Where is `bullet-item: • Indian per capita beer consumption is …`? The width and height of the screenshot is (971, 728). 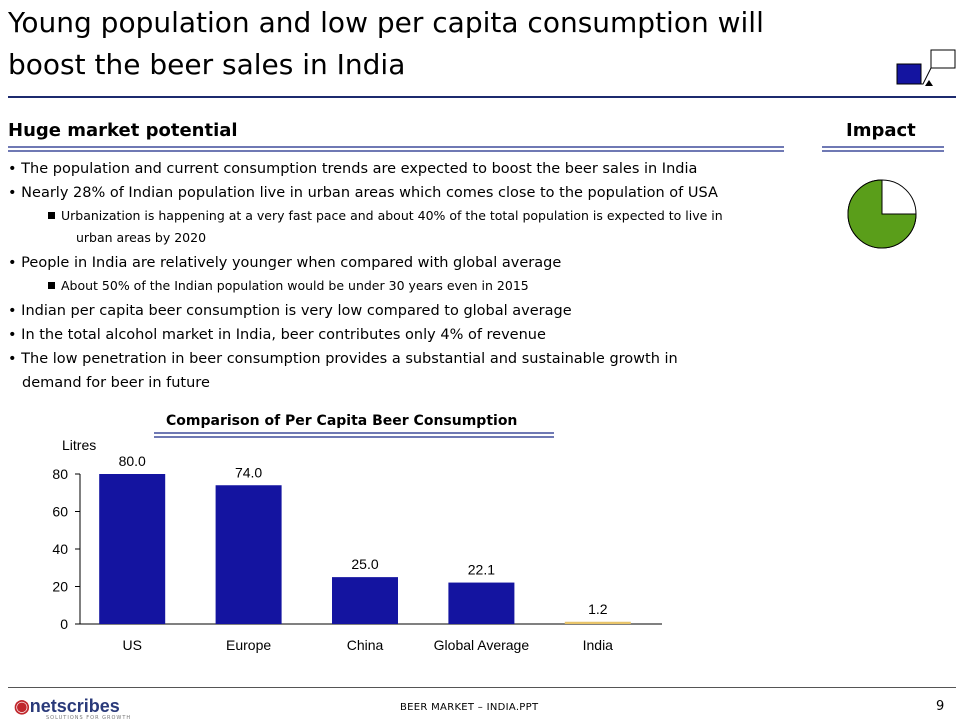 bullet-item: • Indian per capita beer consumption is … is located at coordinates (290, 311).